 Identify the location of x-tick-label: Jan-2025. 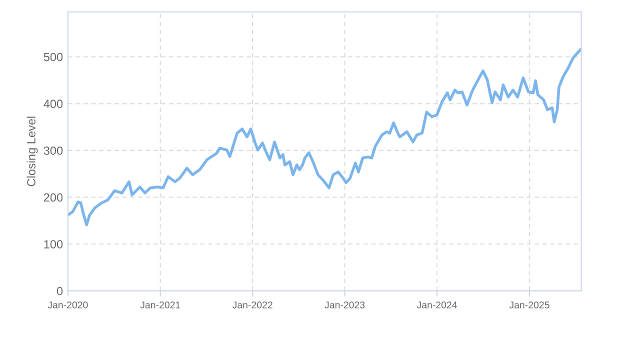
(529, 305).